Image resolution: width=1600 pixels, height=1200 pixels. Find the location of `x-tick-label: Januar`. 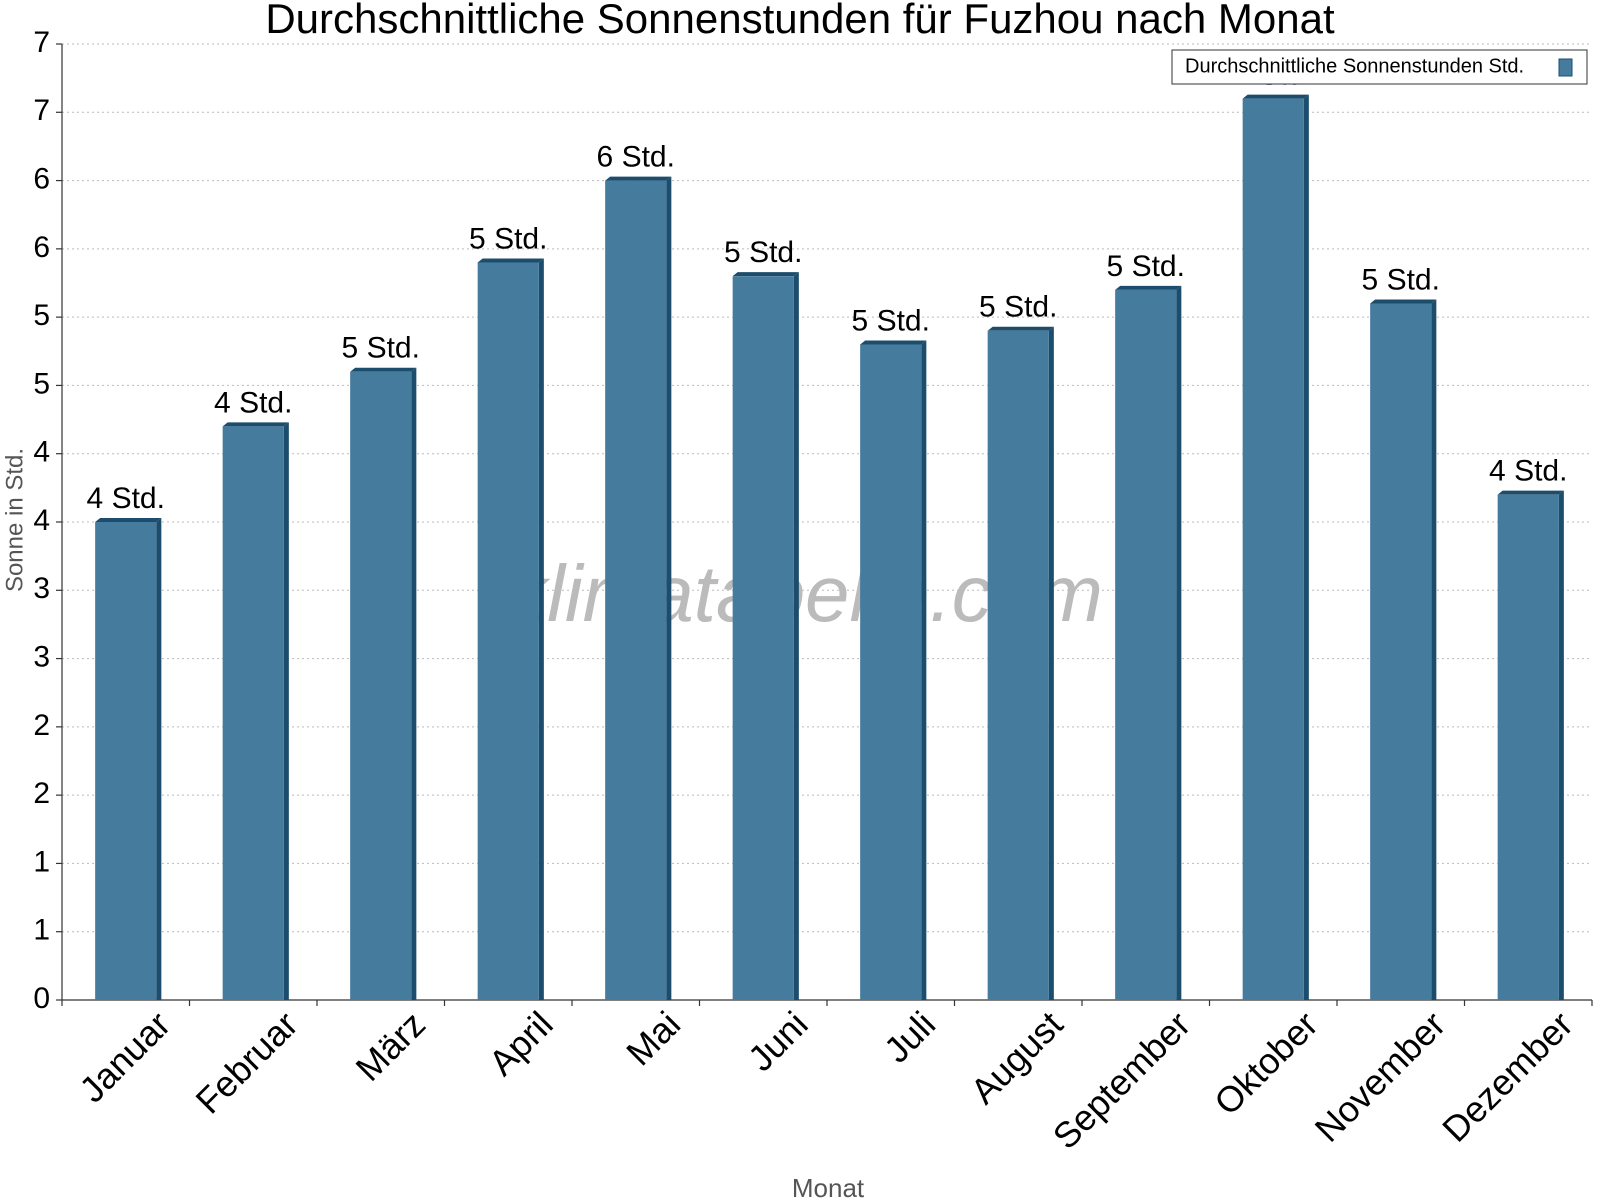

x-tick-label: Januar is located at coordinates (124, 1056).